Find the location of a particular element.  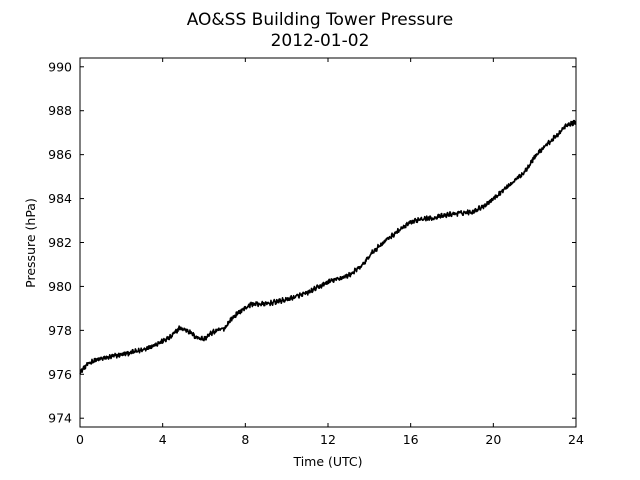

y-tick-label: 980 is located at coordinates (60, 286).